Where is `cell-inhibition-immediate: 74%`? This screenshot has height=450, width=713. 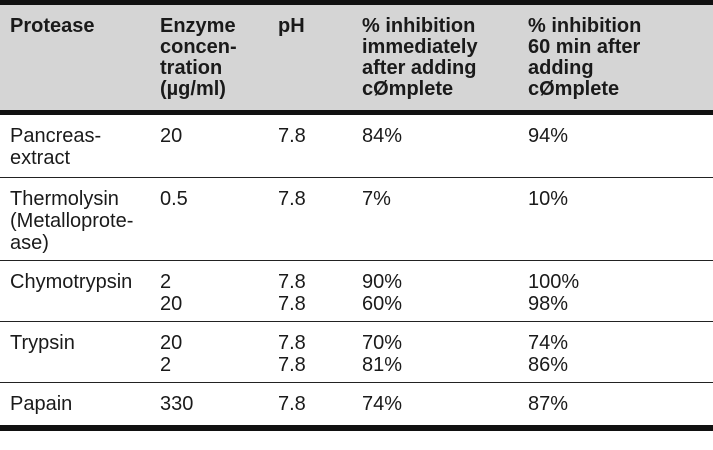 cell-inhibition-immediate: 74% is located at coordinates (382, 404).